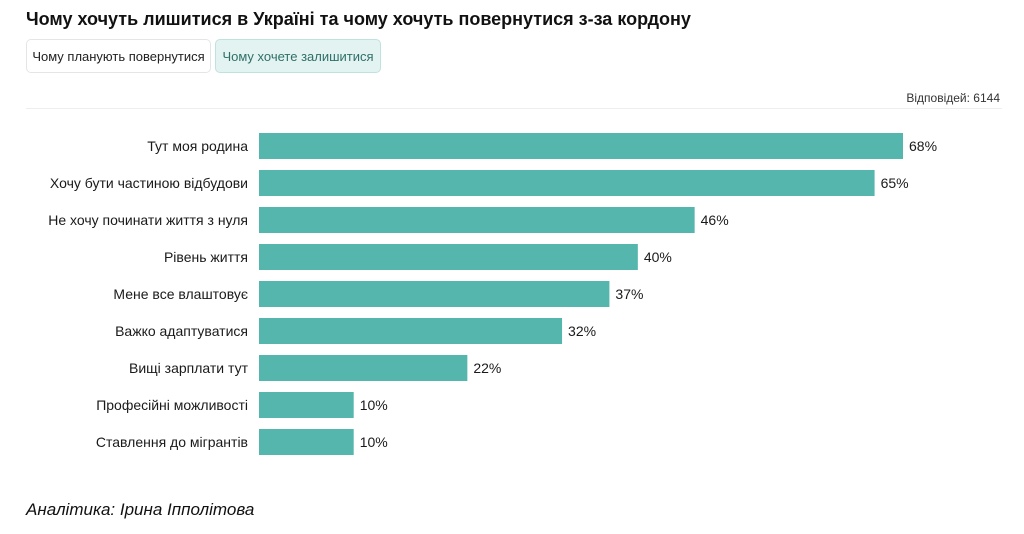 This screenshot has height=534, width=1024. I want to click on value-label: 22%, so click(487, 368).